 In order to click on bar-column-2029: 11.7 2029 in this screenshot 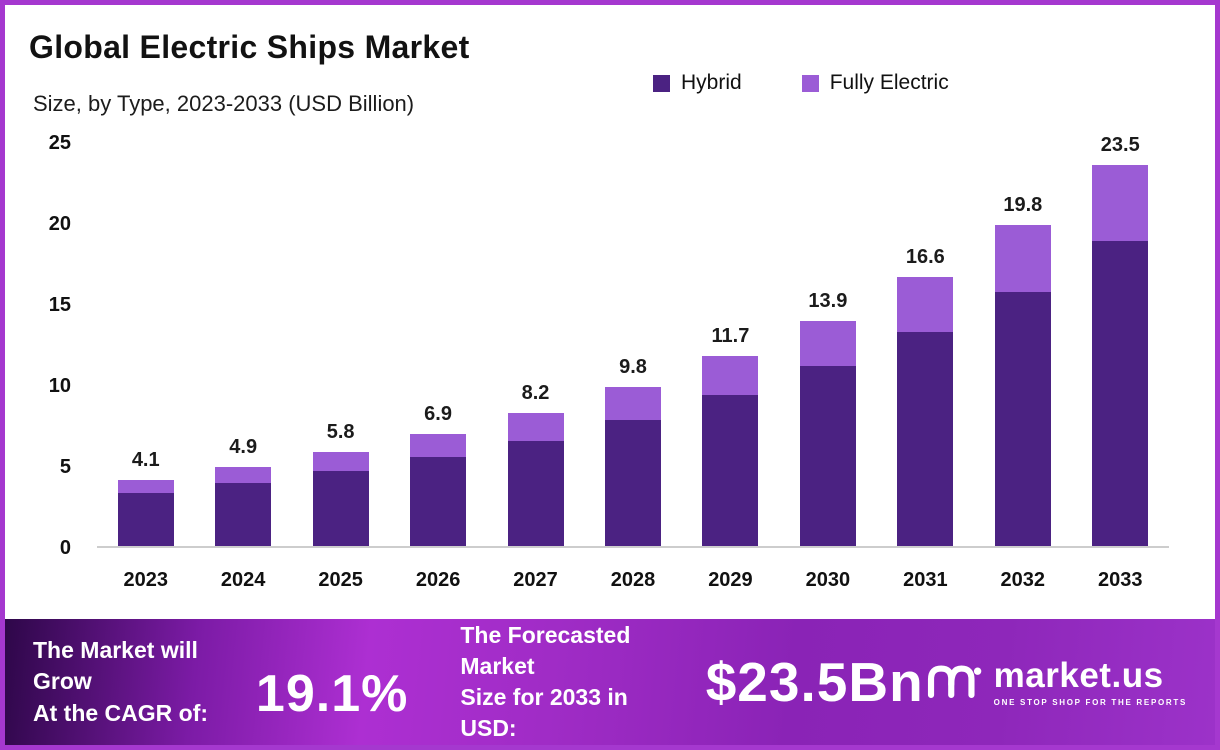, I will do `click(730, 367)`.